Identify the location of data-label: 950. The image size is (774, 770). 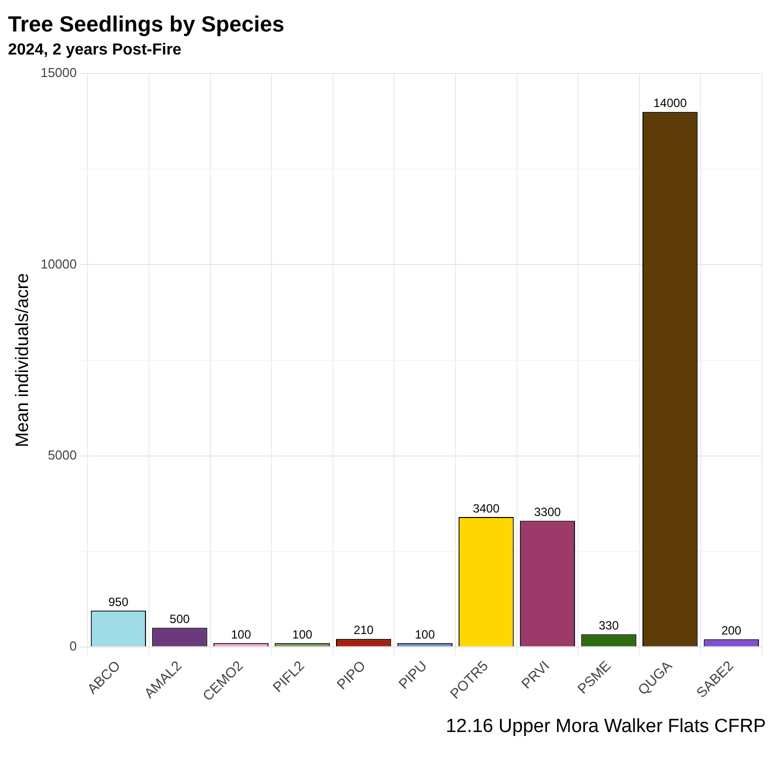
(118, 601).